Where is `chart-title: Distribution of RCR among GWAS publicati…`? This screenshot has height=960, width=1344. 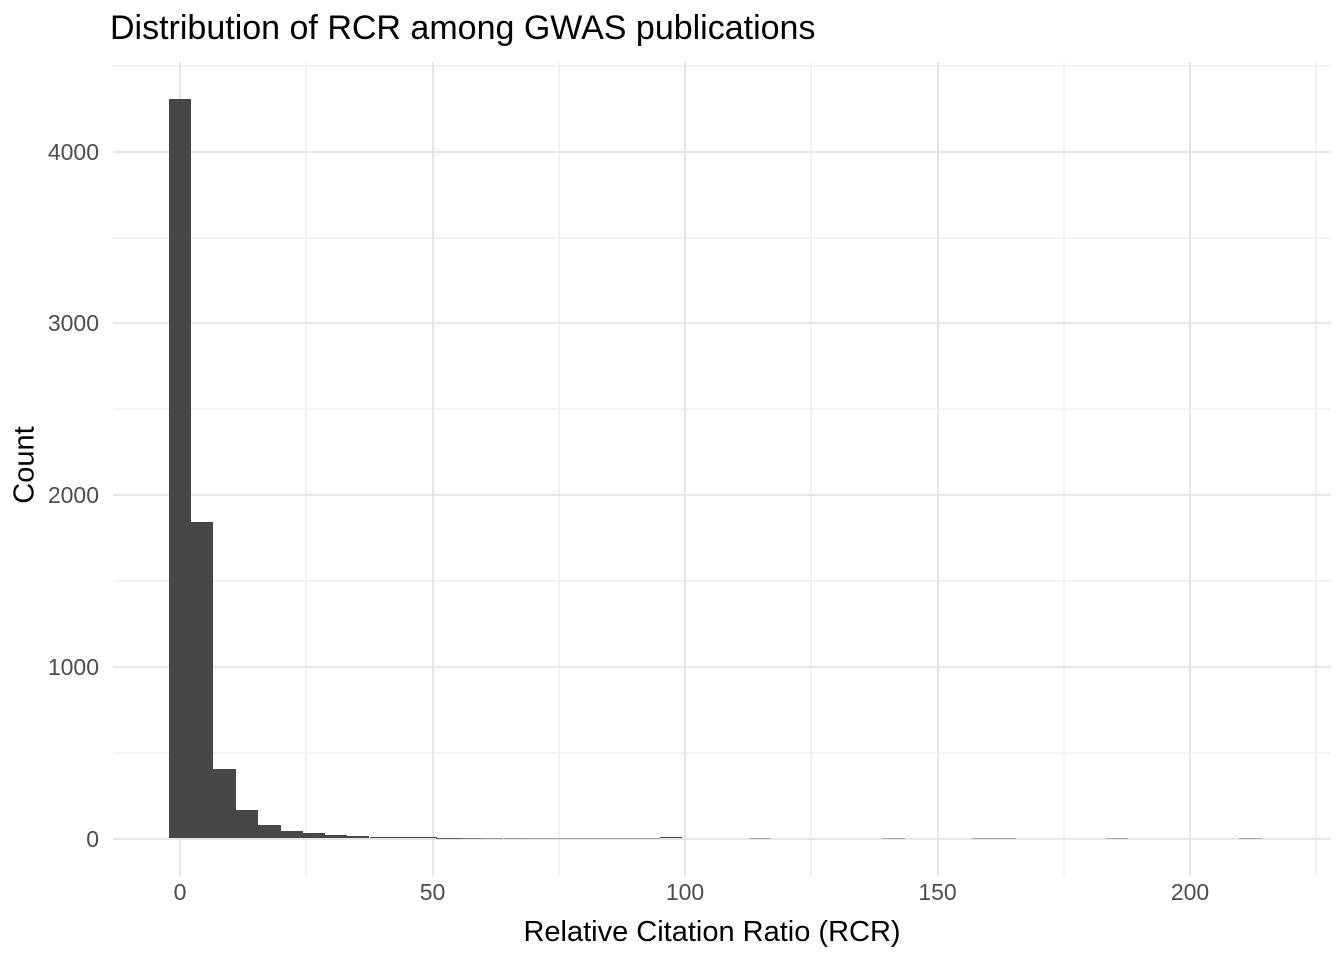
chart-title: Distribution of RCR among GWAS publicati… is located at coordinates (463, 28).